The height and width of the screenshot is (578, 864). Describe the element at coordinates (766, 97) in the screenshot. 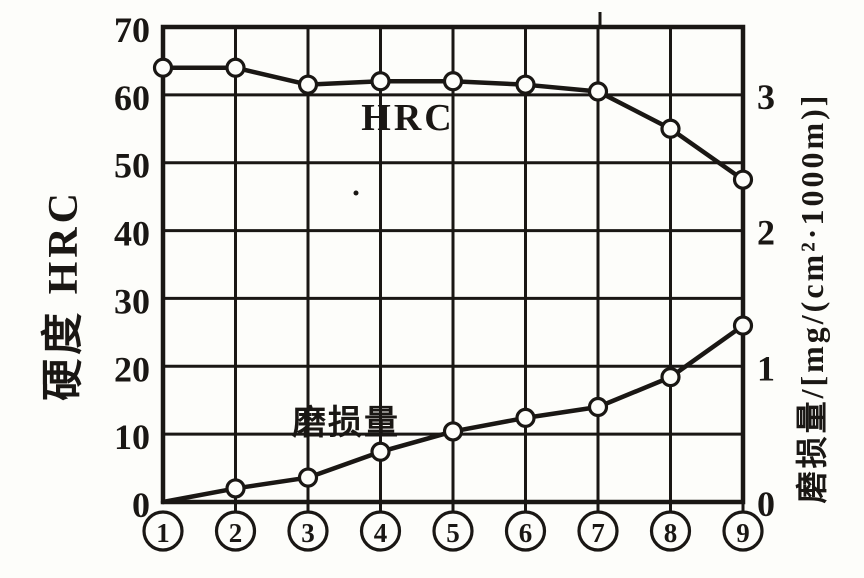

I see `right-axis-tick-label: 3` at that location.